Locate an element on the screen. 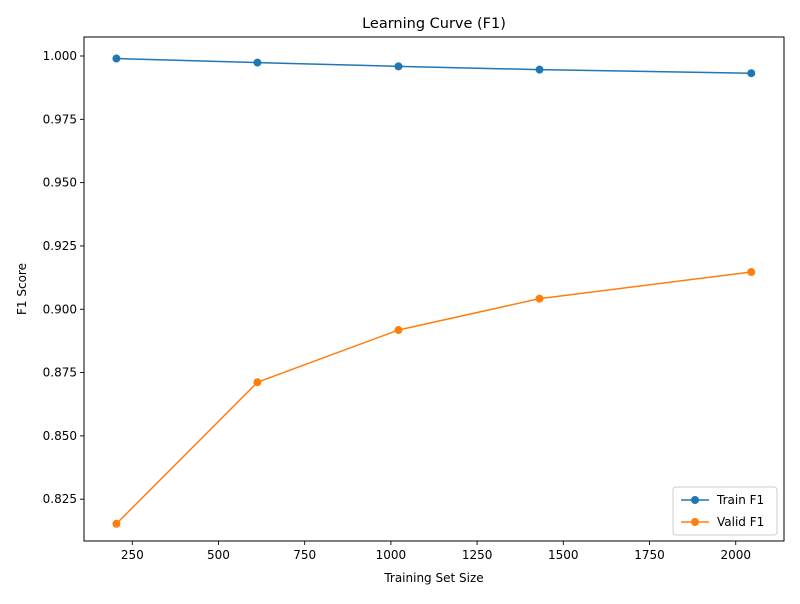 The width and height of the screenshot is (800, 604). y-axis: 0.825 0.850 0.875 0.900 0.925 0.950 0.975 1.000 is located at coordinates (63, 277).